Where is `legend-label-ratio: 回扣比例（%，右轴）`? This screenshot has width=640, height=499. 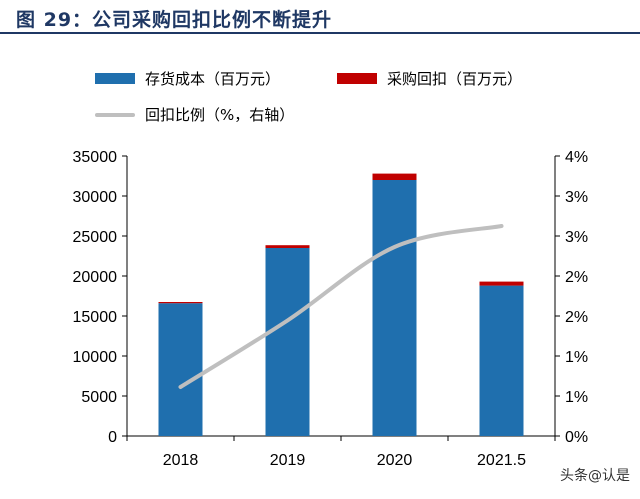 legend-label-ratio: 回扣比例（%，右轴） is located at coordinates (220, 115).